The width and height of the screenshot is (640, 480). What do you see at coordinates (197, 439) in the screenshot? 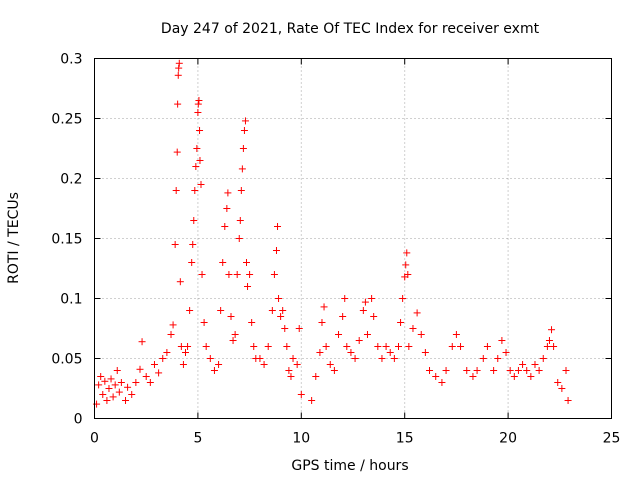
I see `x-tick-label: 5` at bounding box center [197, 439].